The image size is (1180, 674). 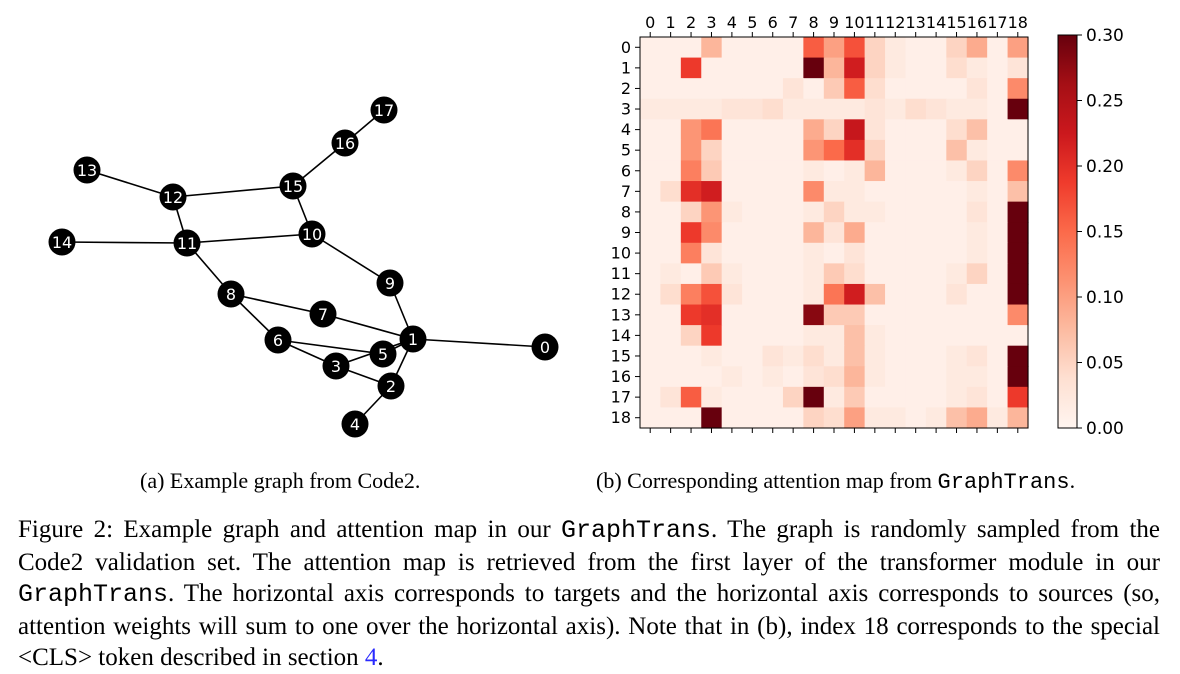 What do you see at coordinates (626, 88) in the screenshot?
I see `y-tick-label: 2` at bounding box center [626, 88].